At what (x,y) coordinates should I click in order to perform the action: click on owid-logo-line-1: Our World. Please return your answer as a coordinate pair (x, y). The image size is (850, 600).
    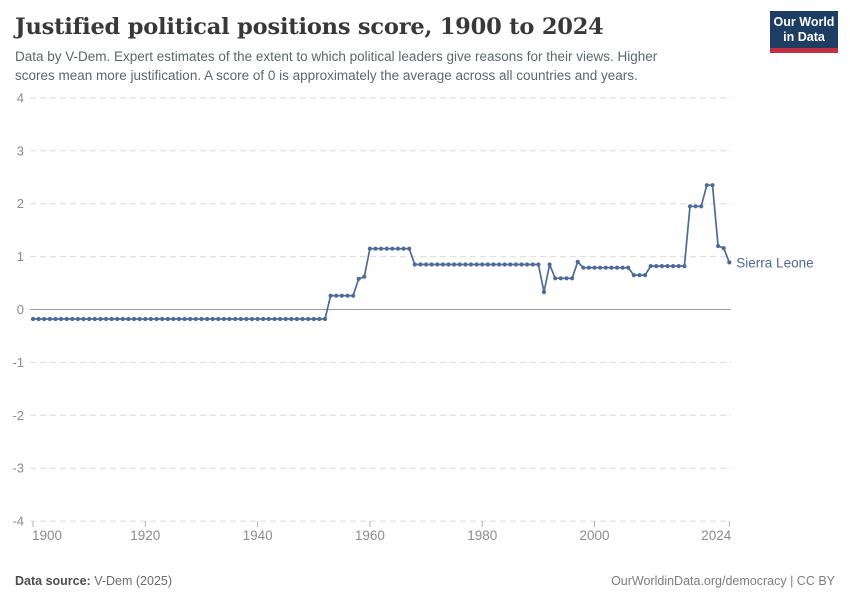
    Looking at the image, I should click on (804, 22).